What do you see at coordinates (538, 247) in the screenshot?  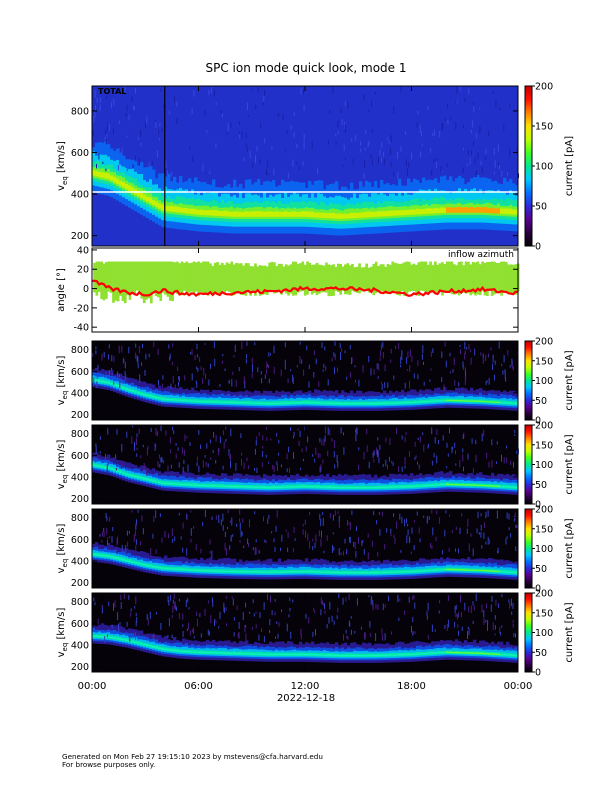 I see `colorbar-tick-label: 0` at bounding box center [538, 247].